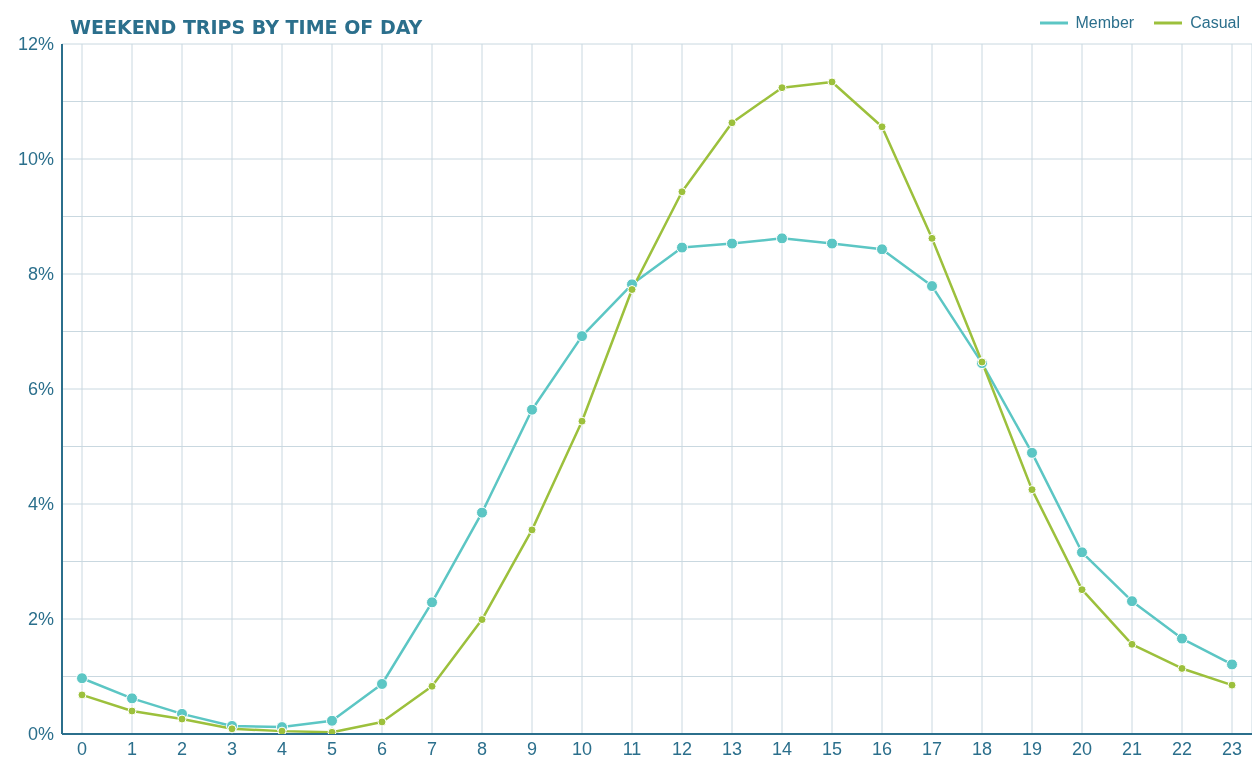  What do you see at coordinates (246, 27) in the screenshot?
I see `chart-title: WEEKEND TRIPS BY TIME OF DAY` at bounding box center [246, 27].